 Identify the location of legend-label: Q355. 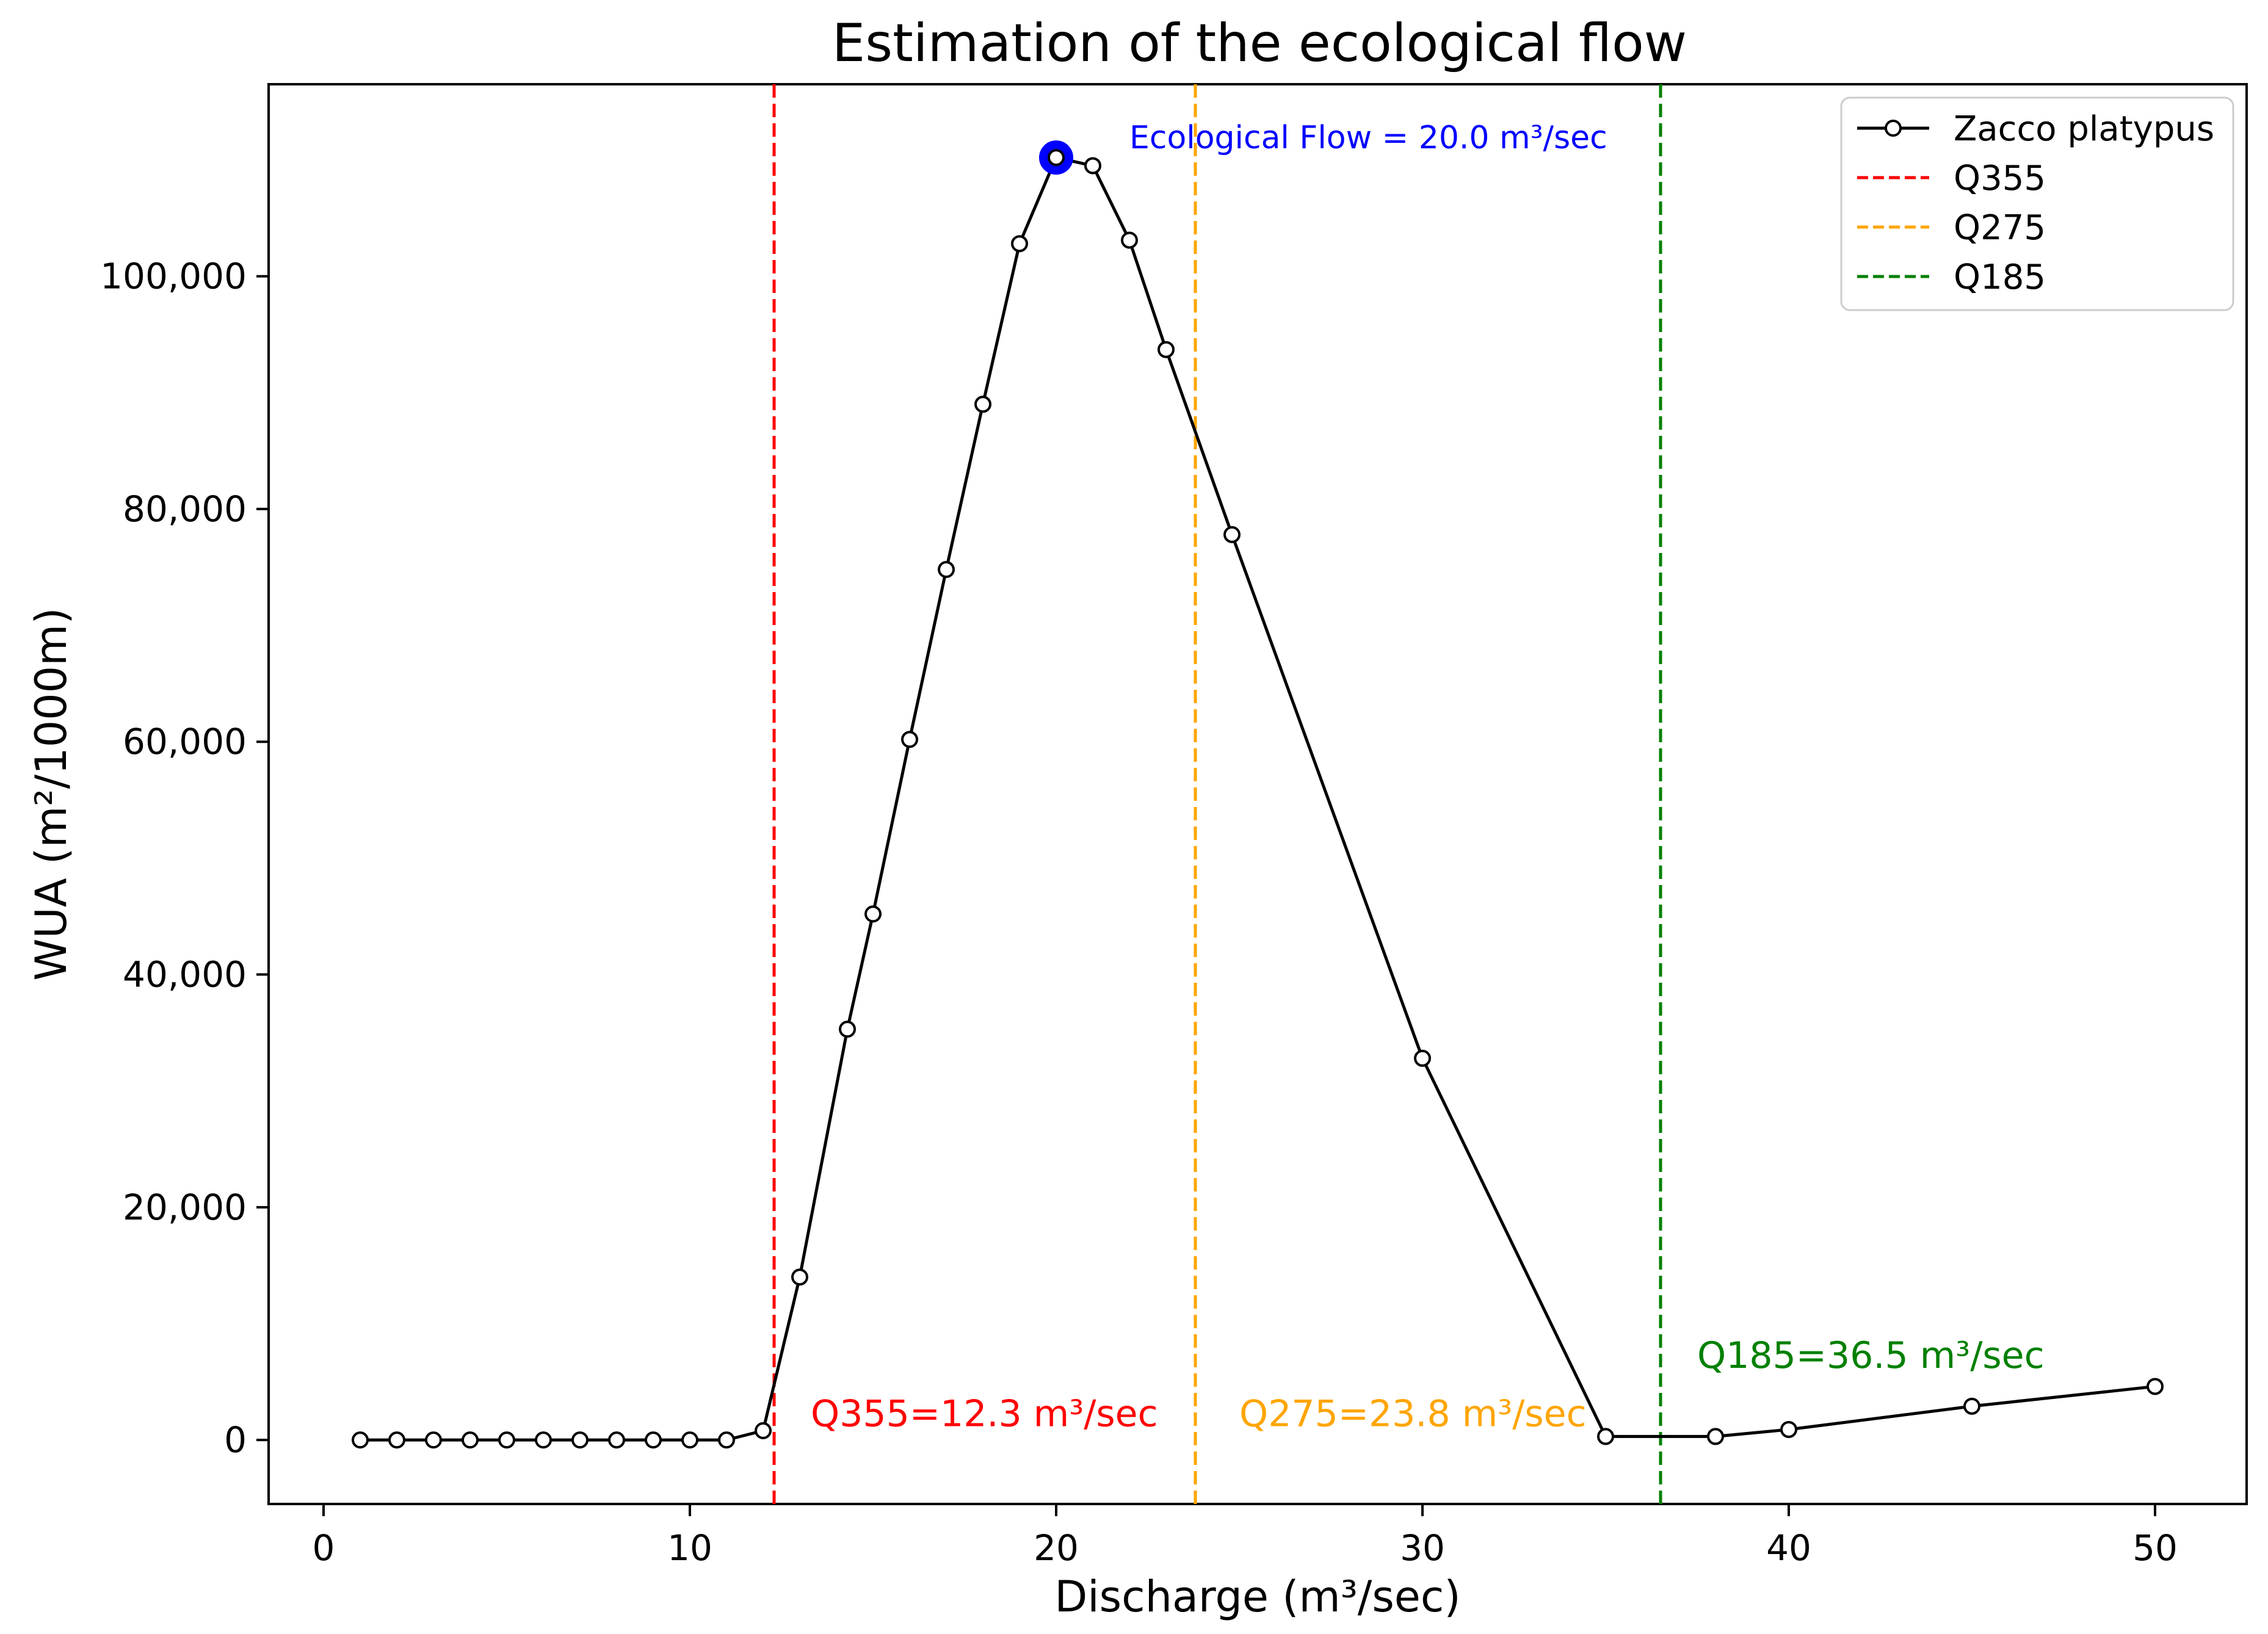
(2000, 178).